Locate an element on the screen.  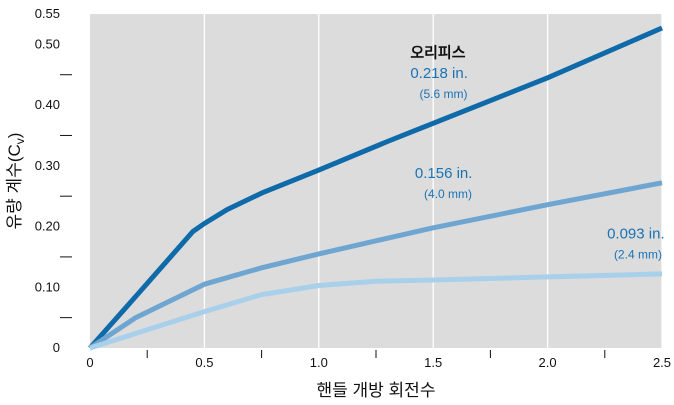
x-axis-ticks: 0 0.5 1.0 1.5 2.0 2.5 is located at coordinates (378, 360).